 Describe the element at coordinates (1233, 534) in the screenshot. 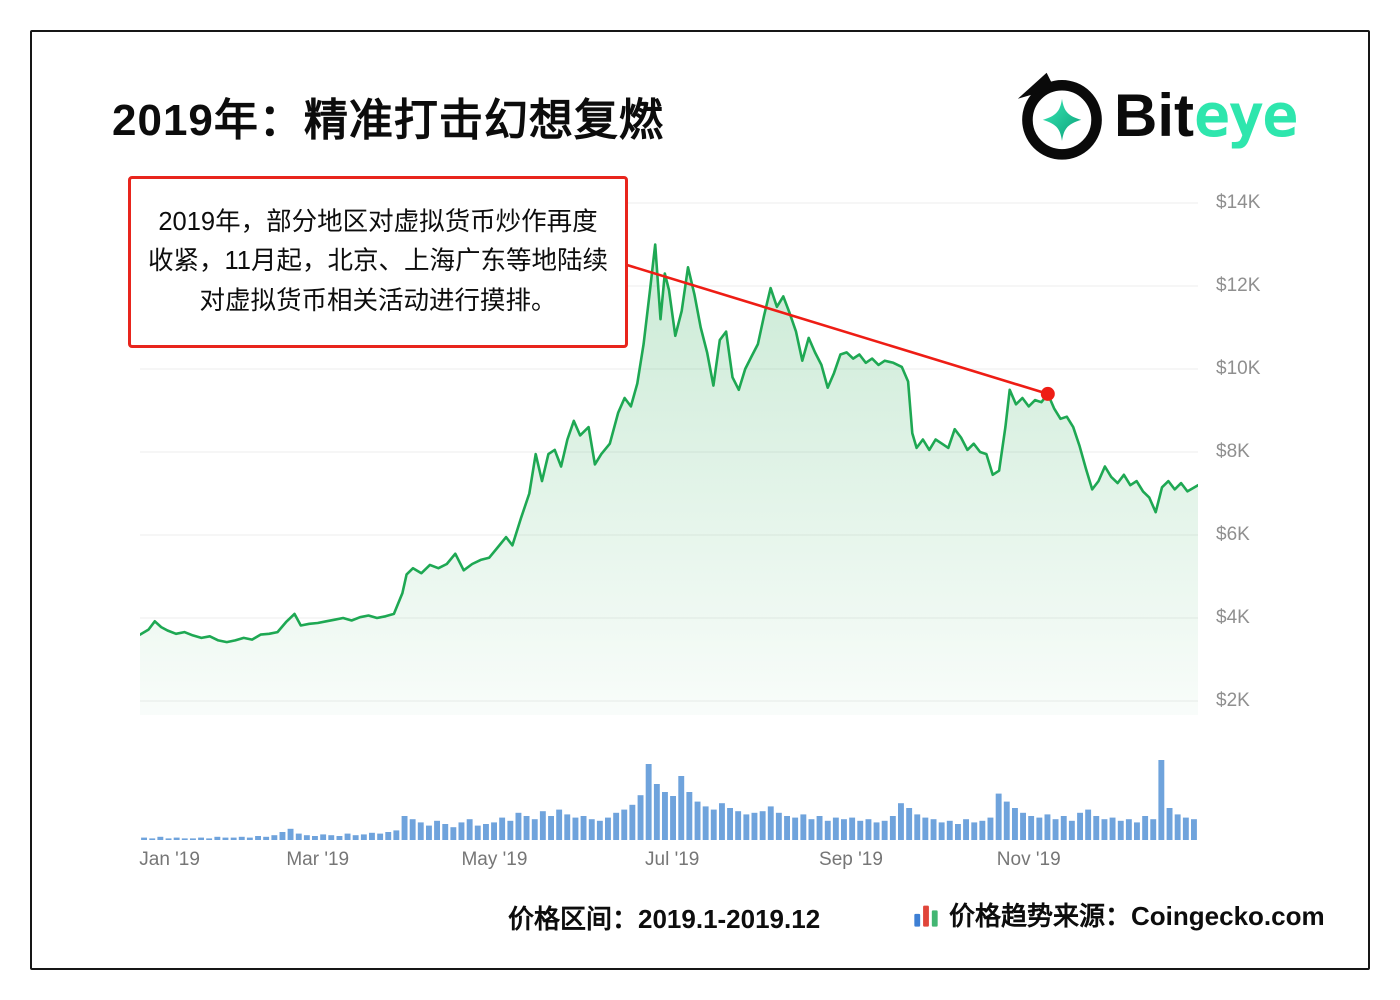

I see `y-axis-label: $6K` at that location.